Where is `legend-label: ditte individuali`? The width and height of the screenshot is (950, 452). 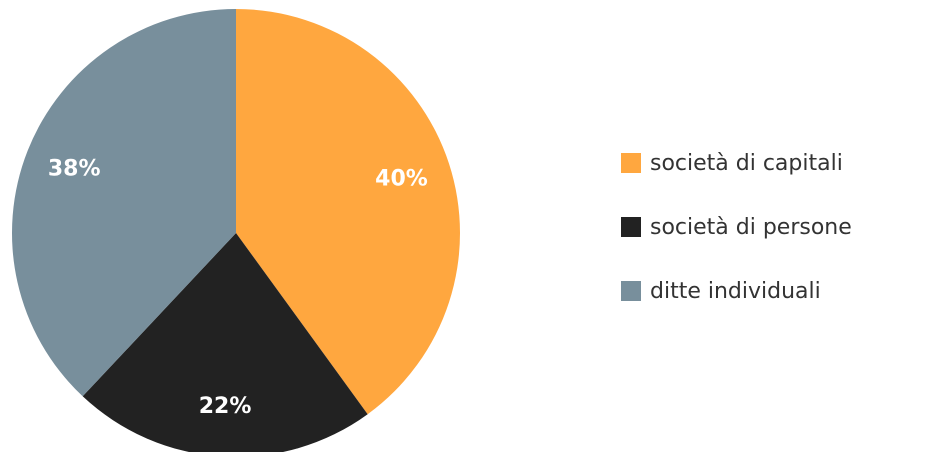
legend-label: ditte individuali is located at coordinates (735, 291).